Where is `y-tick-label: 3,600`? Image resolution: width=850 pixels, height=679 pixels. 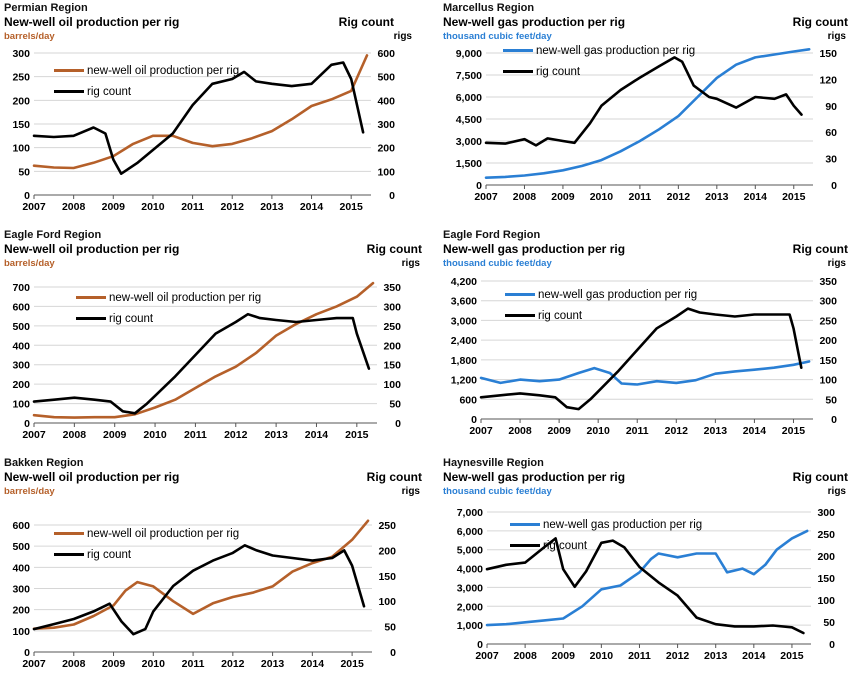
y-tick-label: 3,600 is located at coordinates (464, 302).